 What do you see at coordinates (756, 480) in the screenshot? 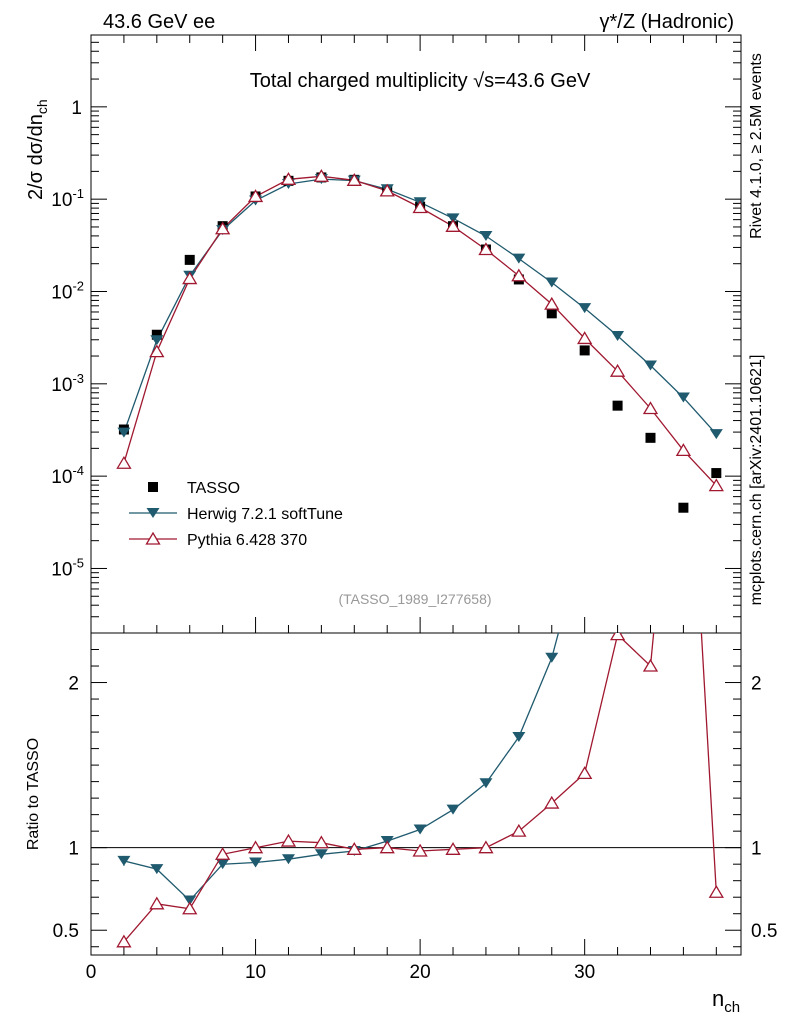
I see `mcplots-label: mcplots.cern.ch [arXiv:2401.10621]` at bounding box center [756, 480].